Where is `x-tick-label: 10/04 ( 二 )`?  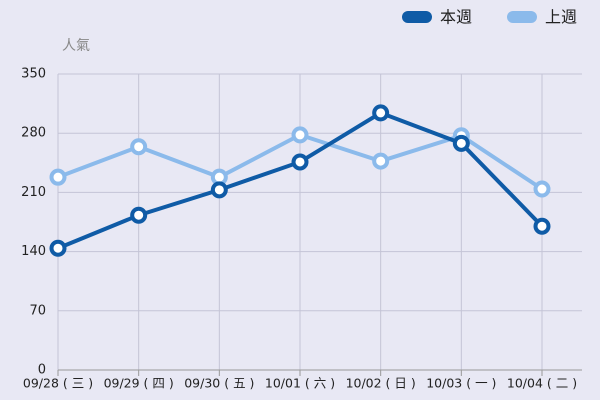
x-tick-label: 10/04 ( 二 ) is located at coordinates (542, 383).